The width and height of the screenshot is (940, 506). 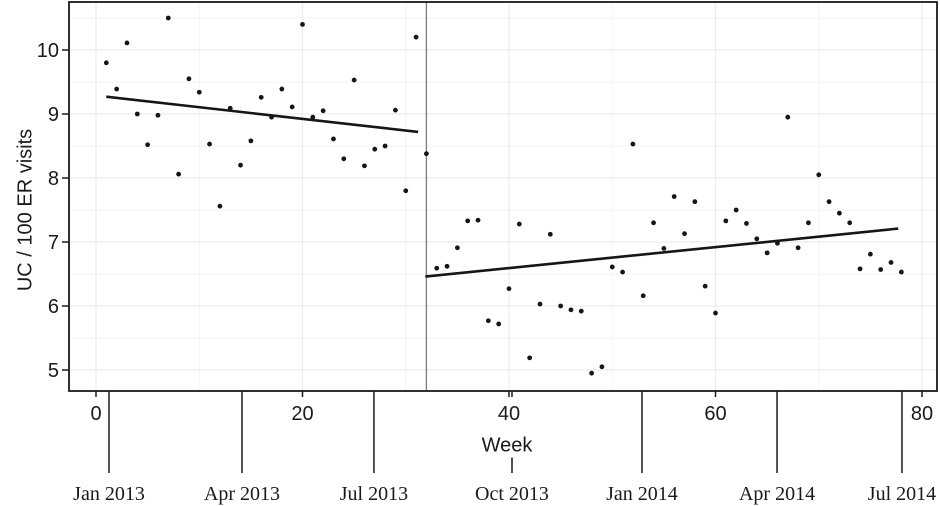 I want to click on y-tick-label: 10, so click(x=48, y=51).